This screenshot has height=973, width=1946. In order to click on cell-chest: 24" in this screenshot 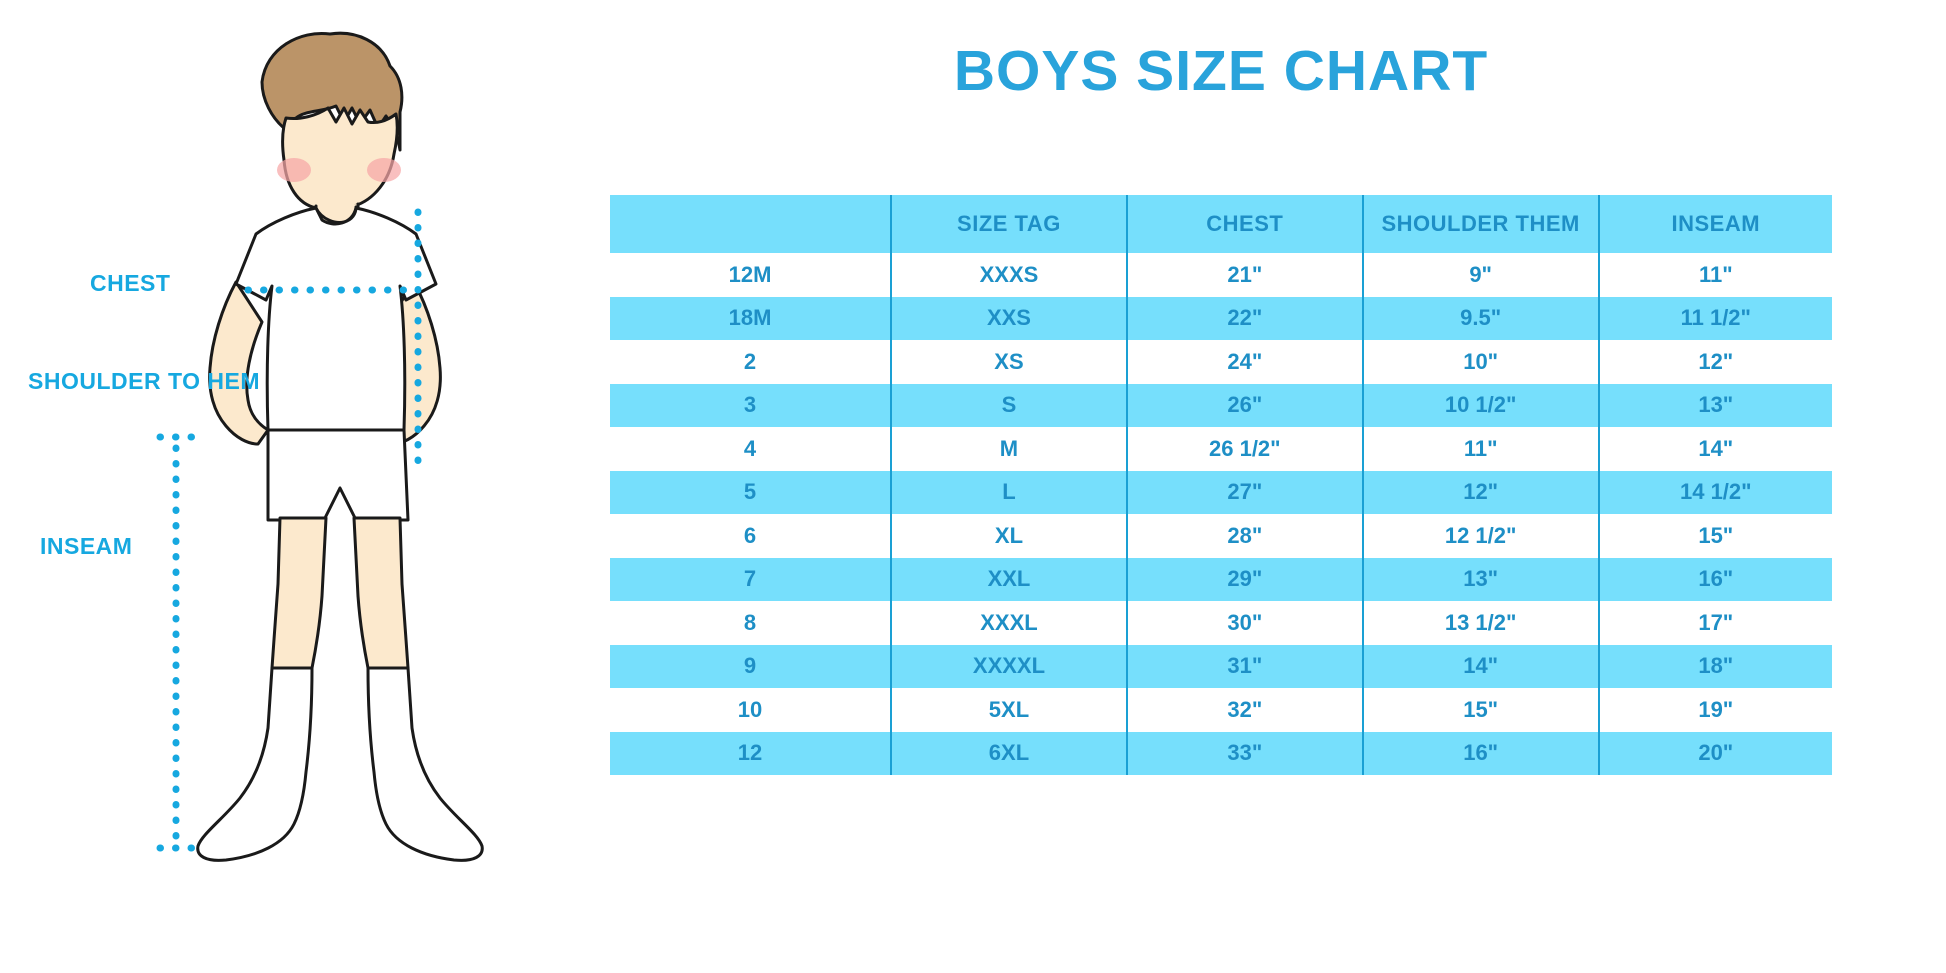, I will do `click(1245, 362)`.